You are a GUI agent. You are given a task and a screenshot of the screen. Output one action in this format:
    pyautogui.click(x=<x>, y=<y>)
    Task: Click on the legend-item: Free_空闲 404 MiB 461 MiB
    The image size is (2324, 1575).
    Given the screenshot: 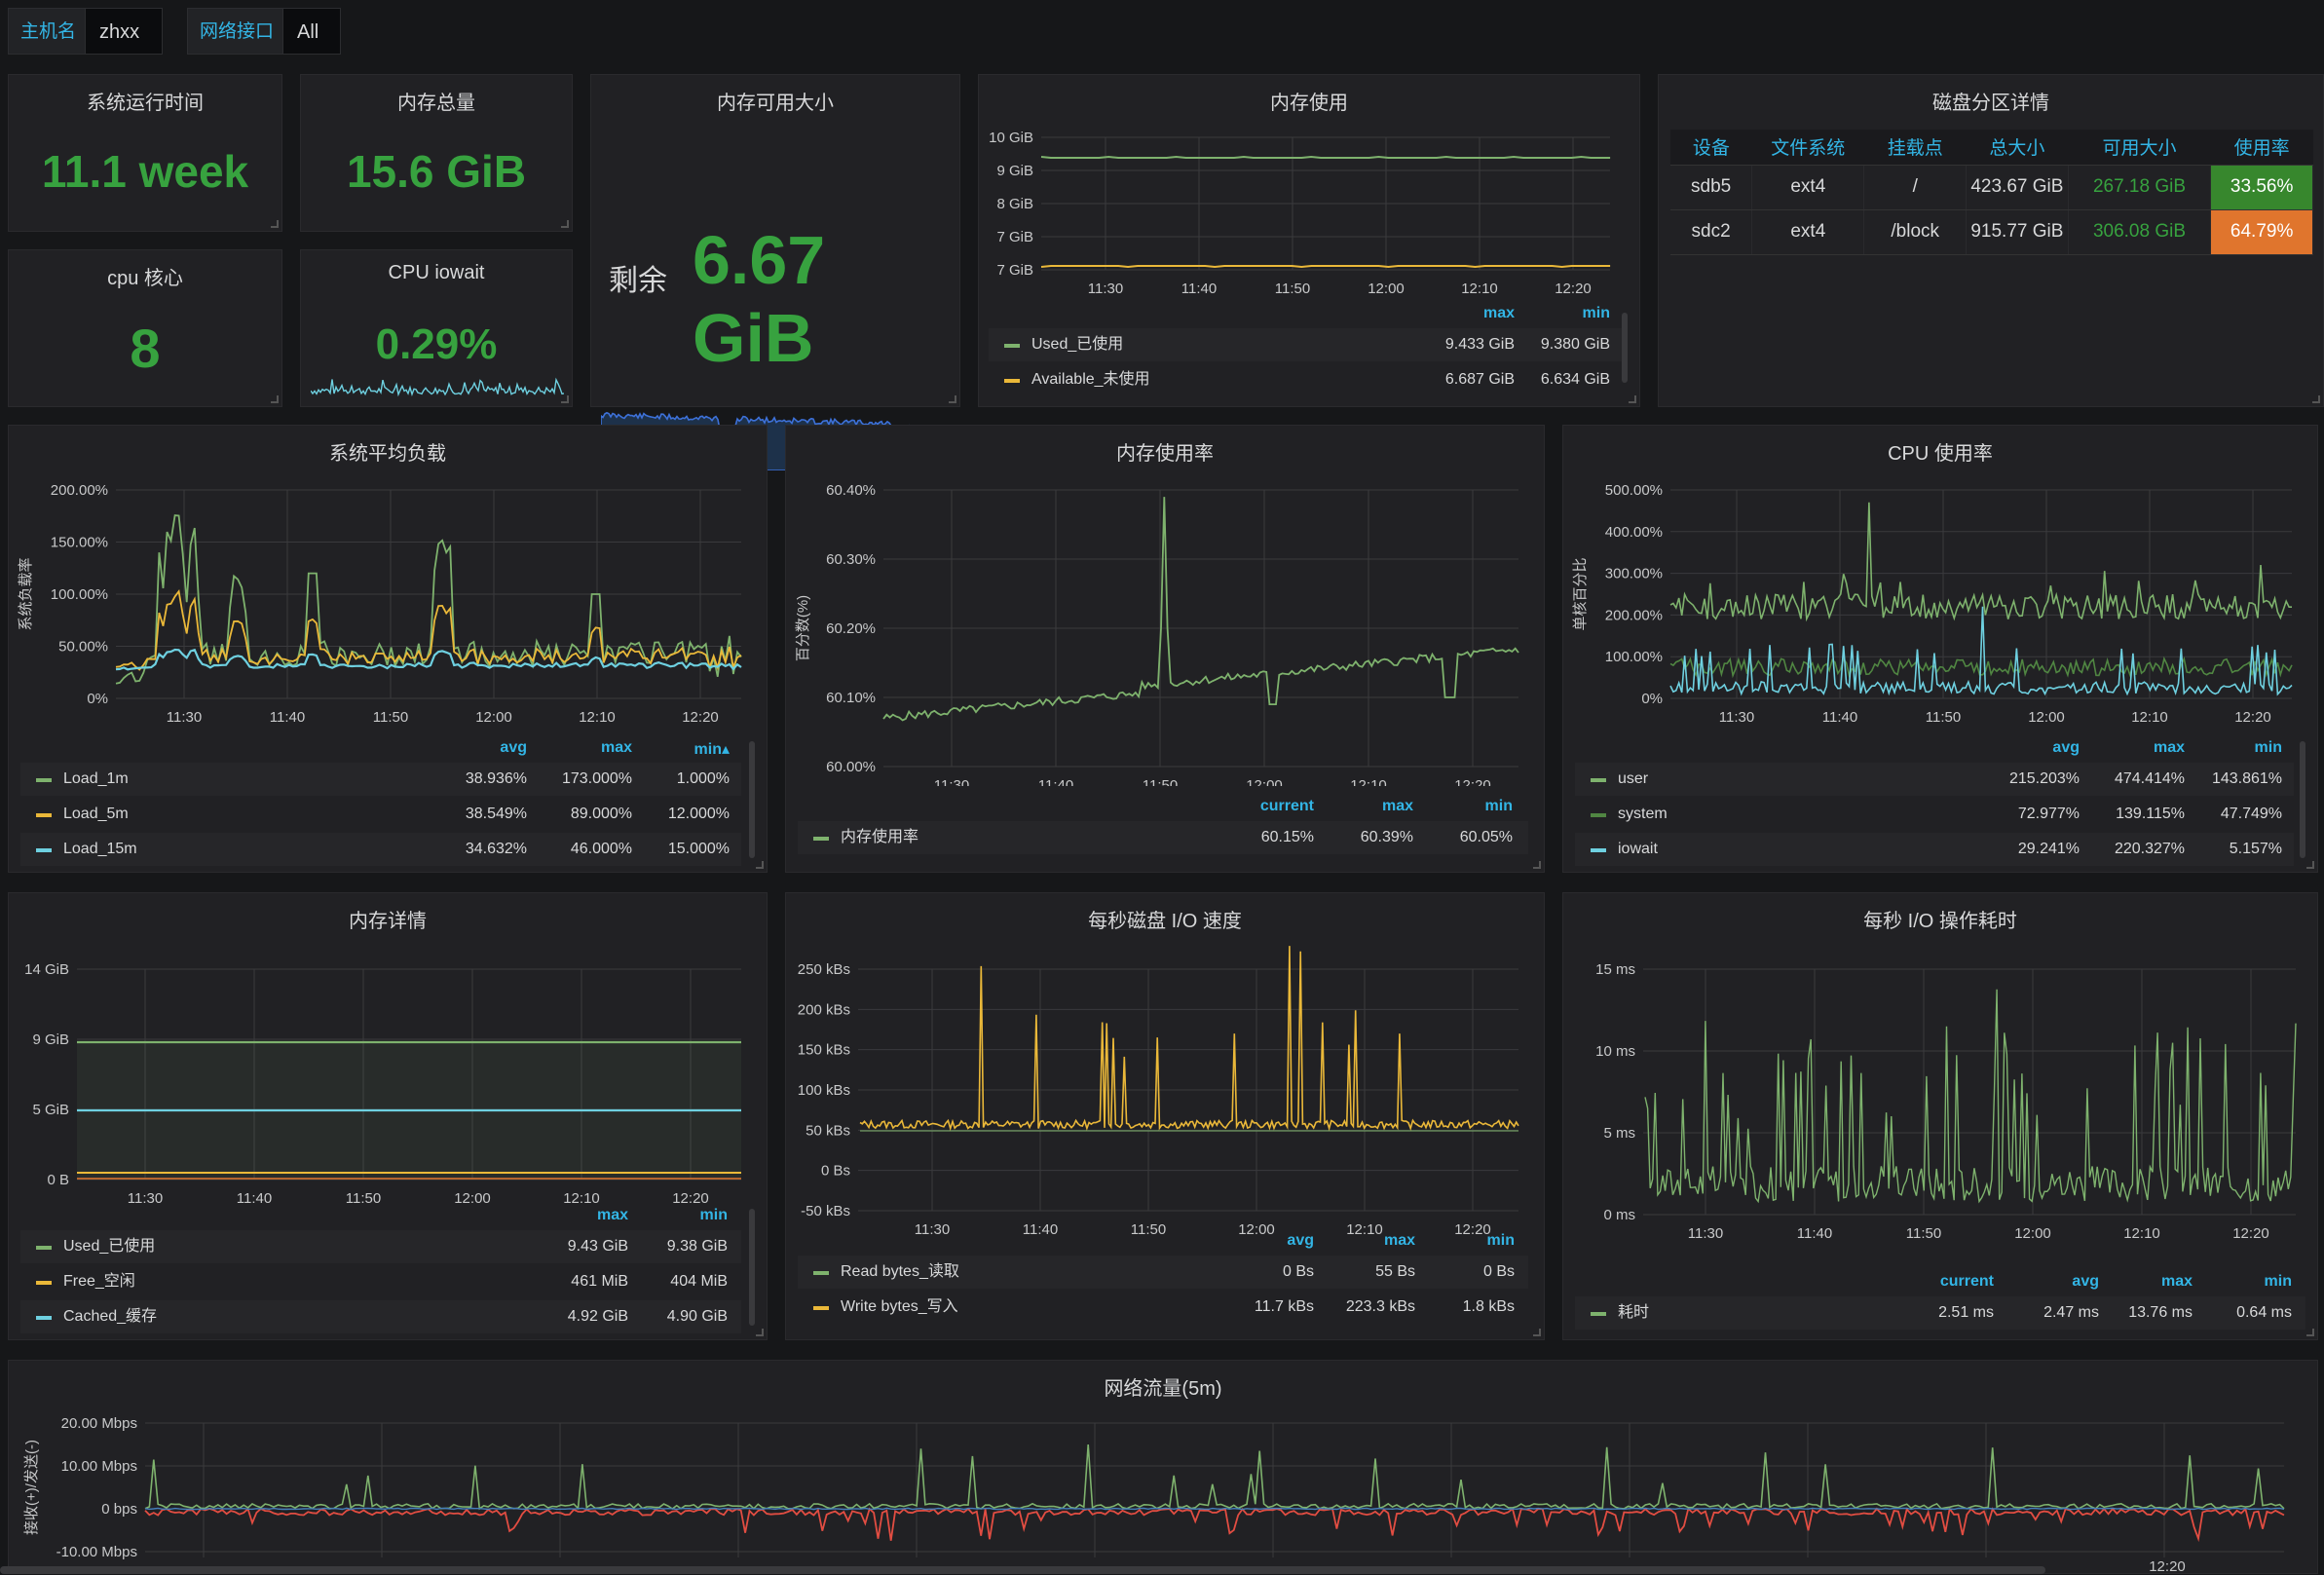 What is the action you would take?
    pyautogui.click(x=380, y=1281)
    